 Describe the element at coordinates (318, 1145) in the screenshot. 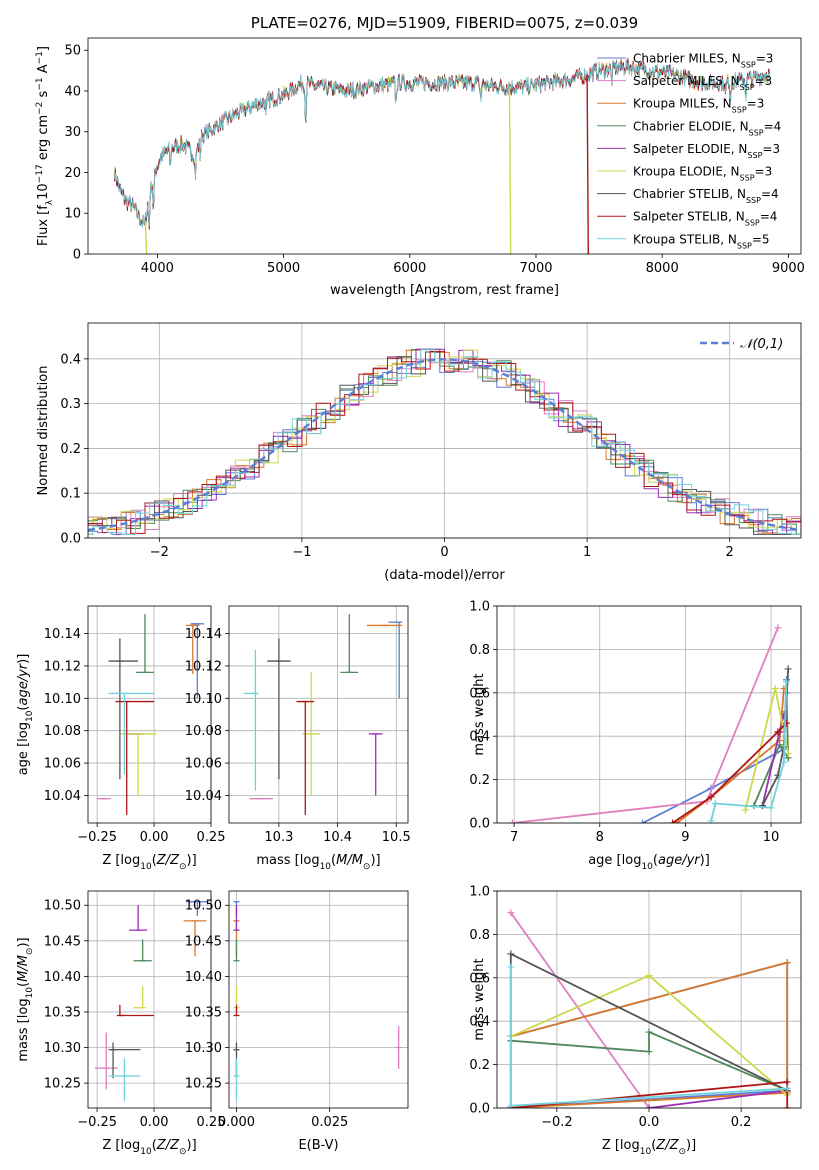

I see `x-axis-label: E(B-V)` at that location.